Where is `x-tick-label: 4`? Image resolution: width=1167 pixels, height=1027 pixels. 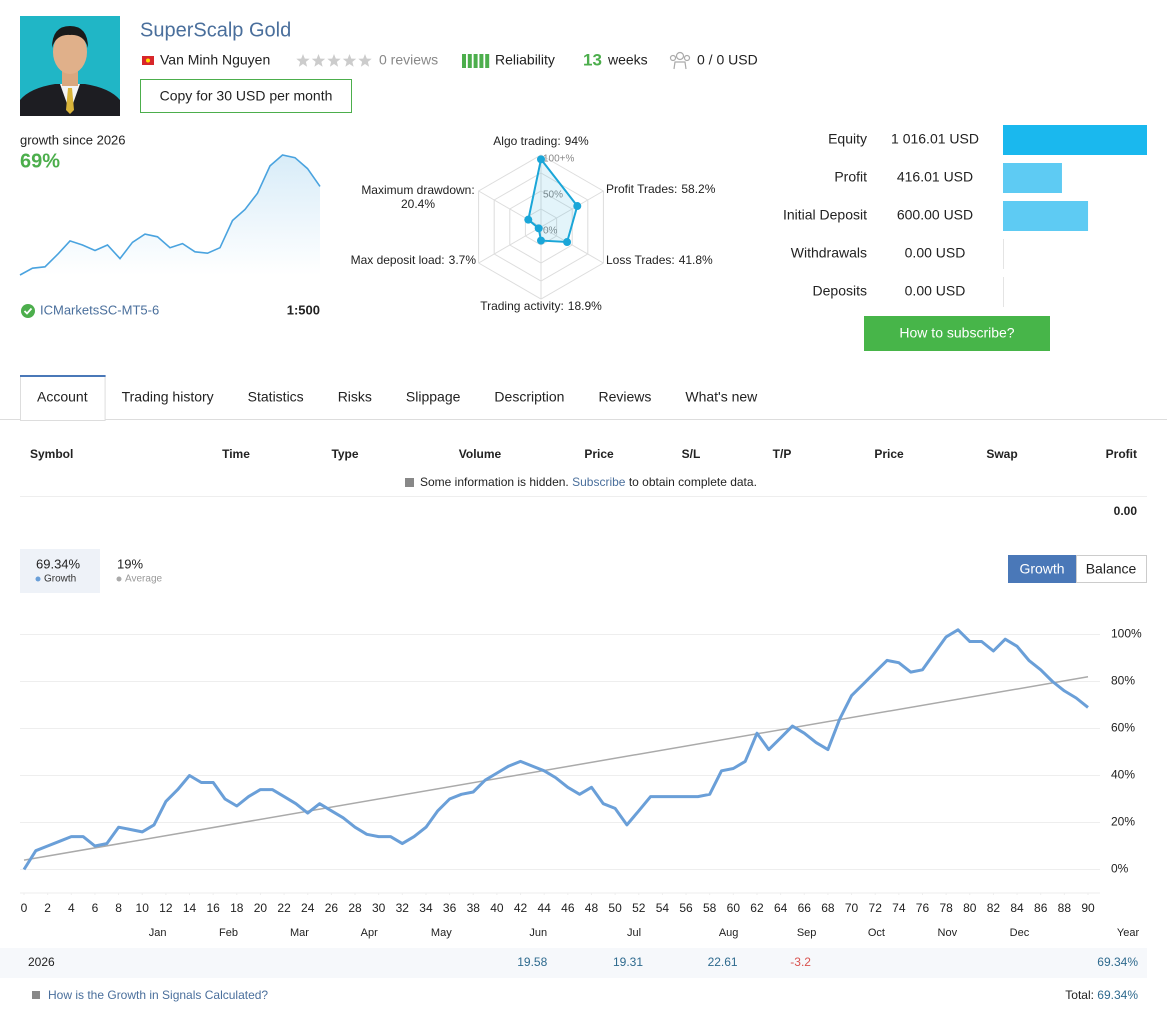
x-tick-label: 4 is located at coordinates (71, 908).